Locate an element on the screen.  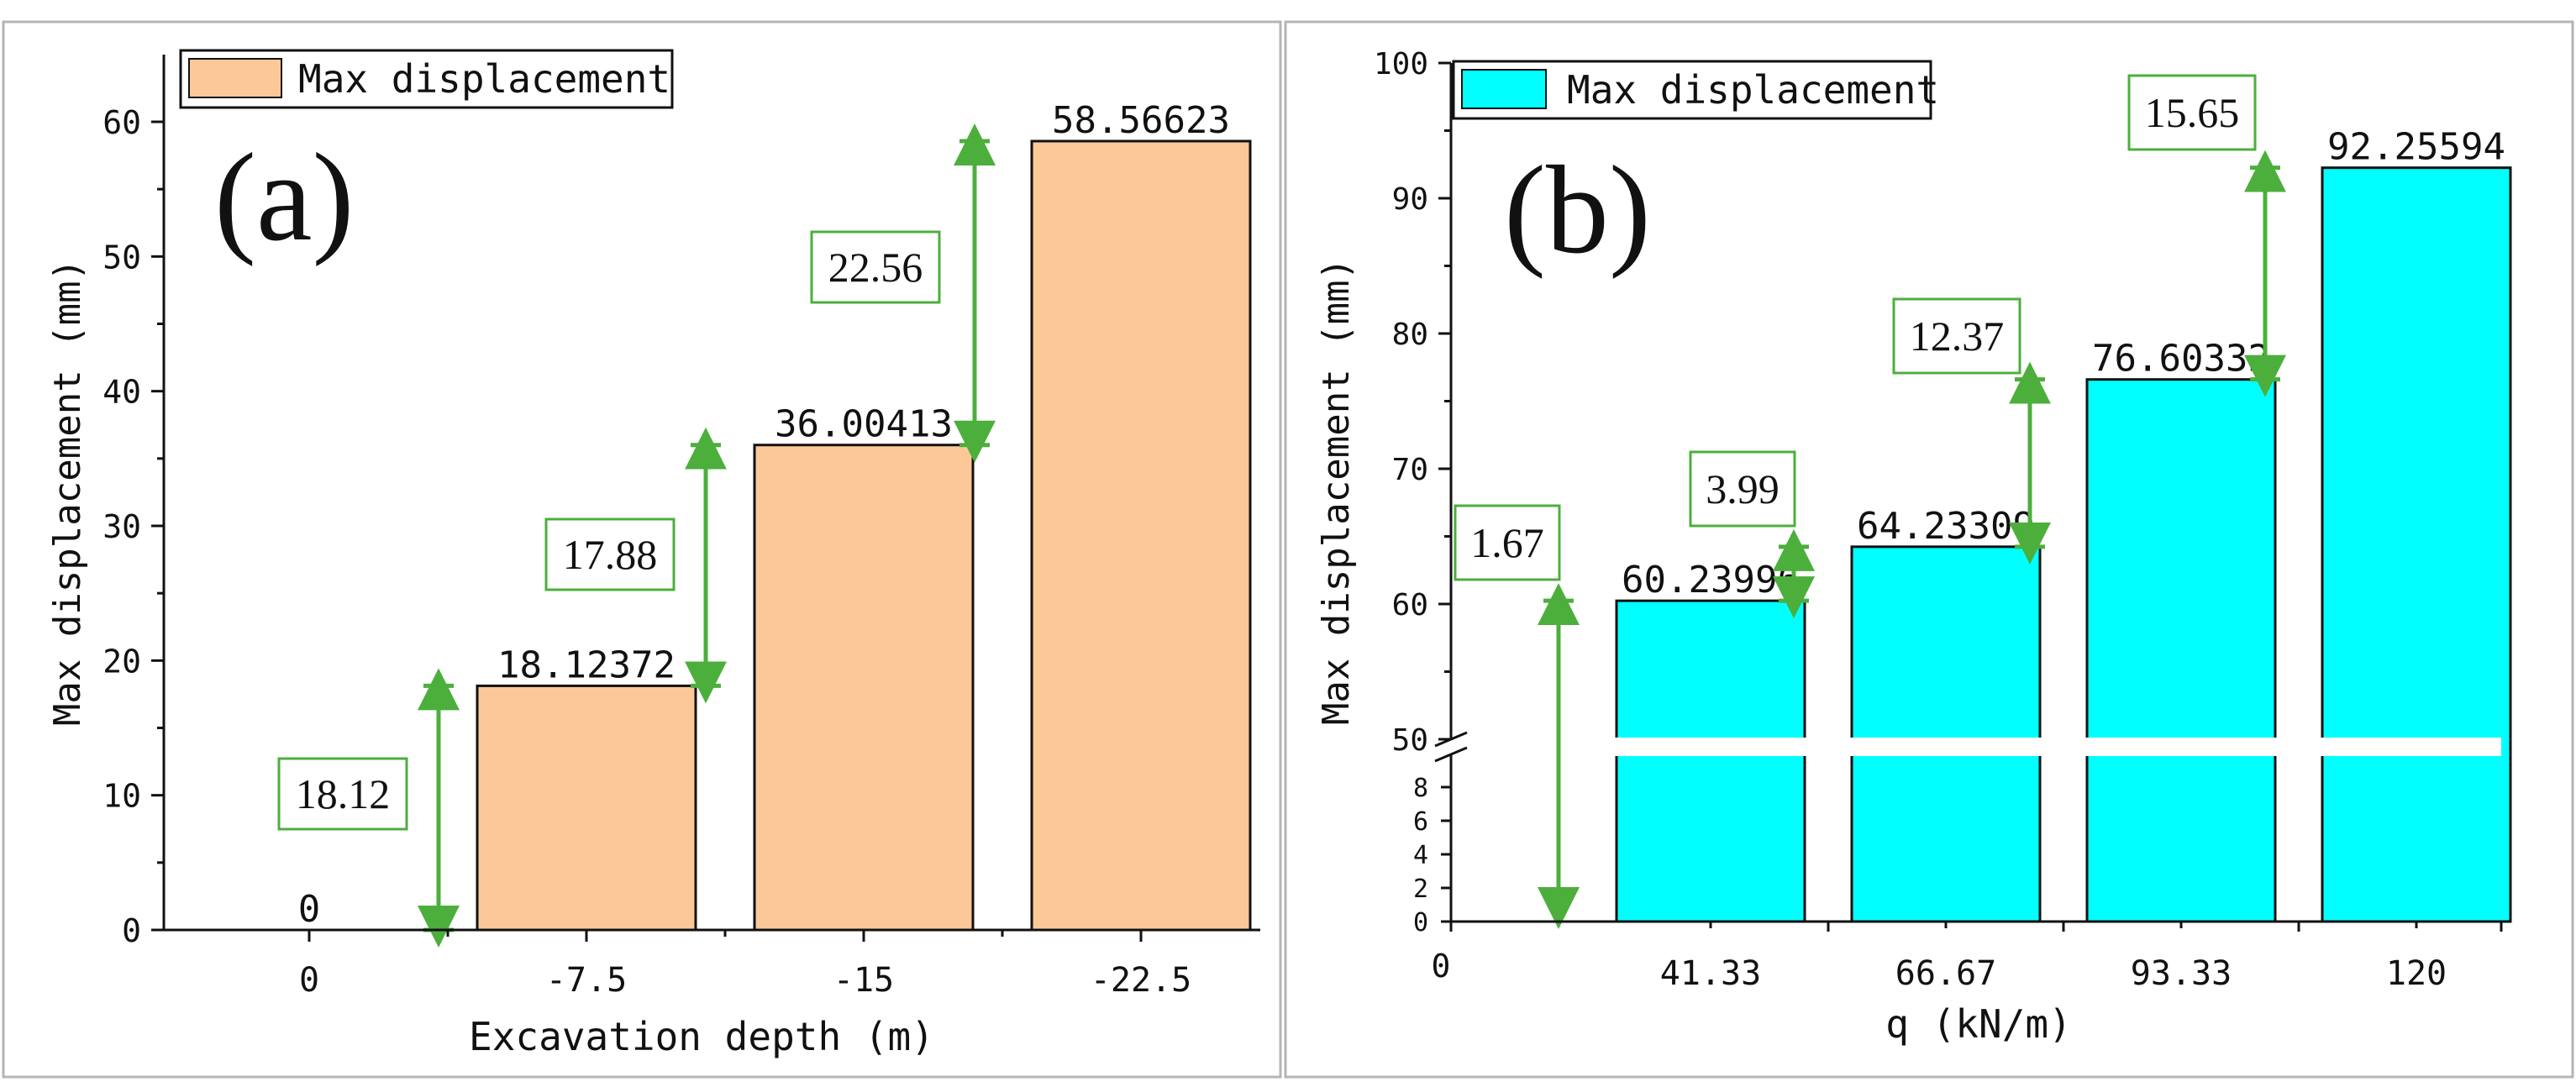
legend-b: Max displacement is located at coordinates (1695, 90).